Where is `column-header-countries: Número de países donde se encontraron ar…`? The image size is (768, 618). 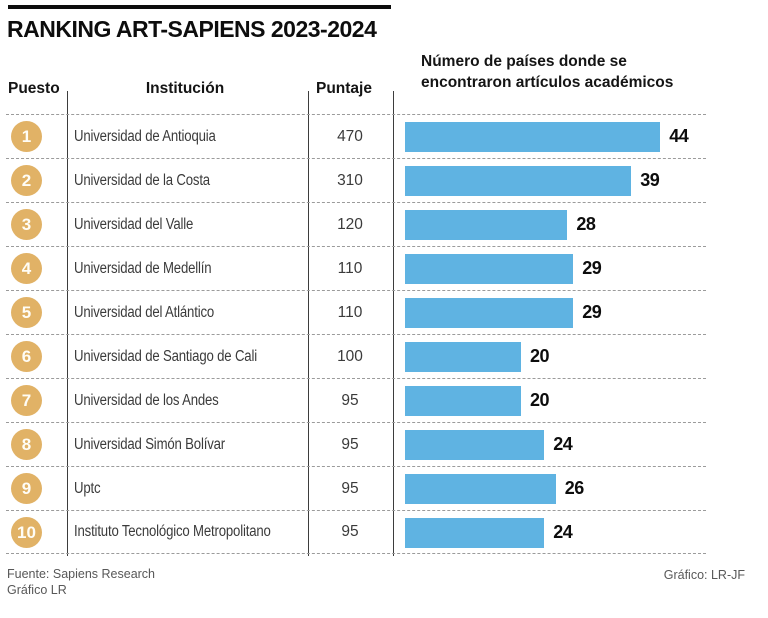
column-header-countries: Número de países donde se encontraron ar… is located at coordinates (547, 72).